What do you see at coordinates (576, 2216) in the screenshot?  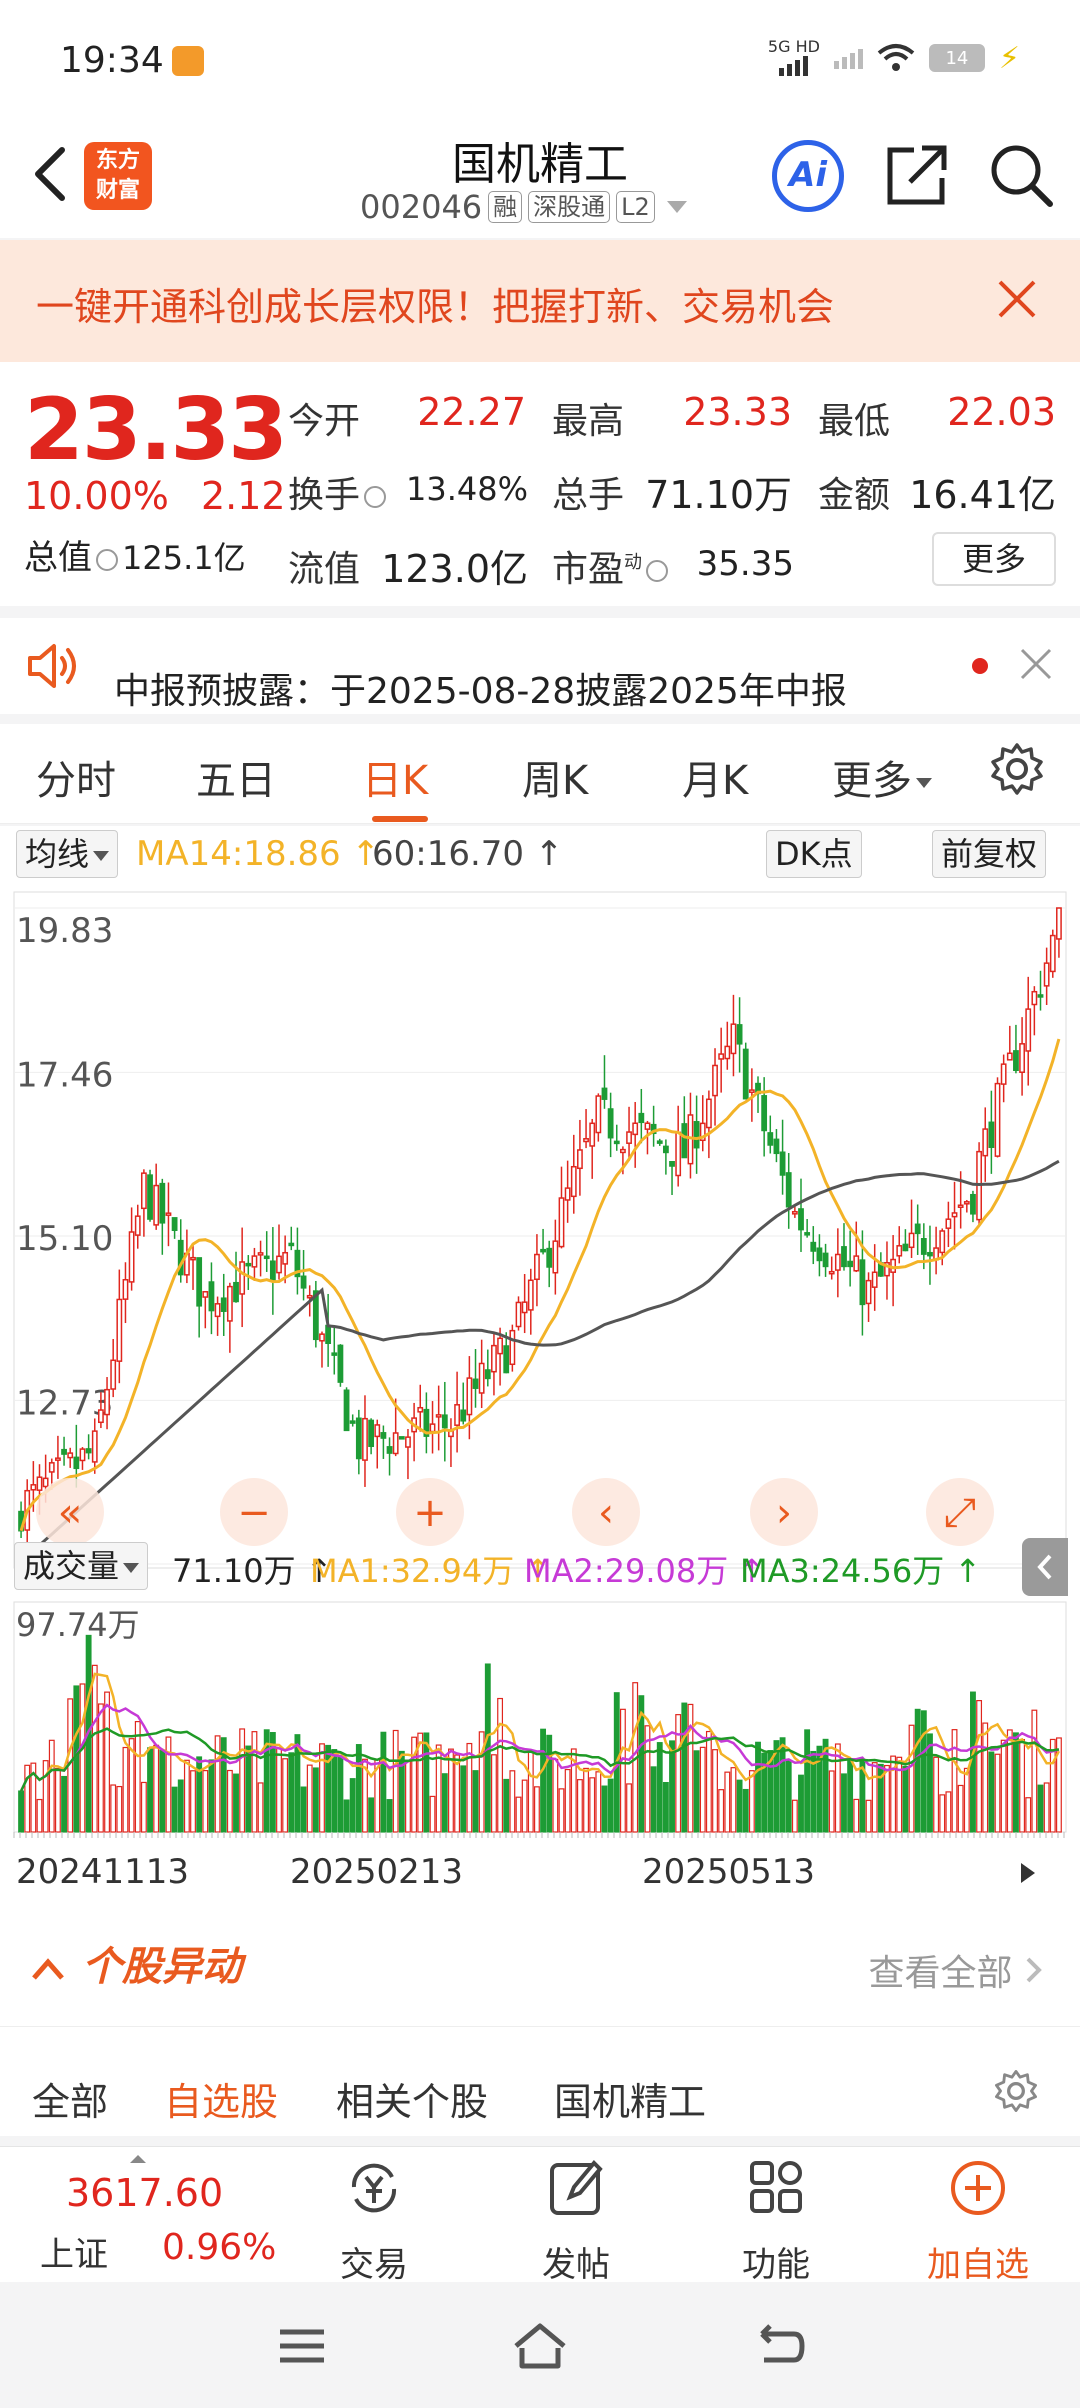 I see `post-button: 发帖` at bounding box center [576, 2216].